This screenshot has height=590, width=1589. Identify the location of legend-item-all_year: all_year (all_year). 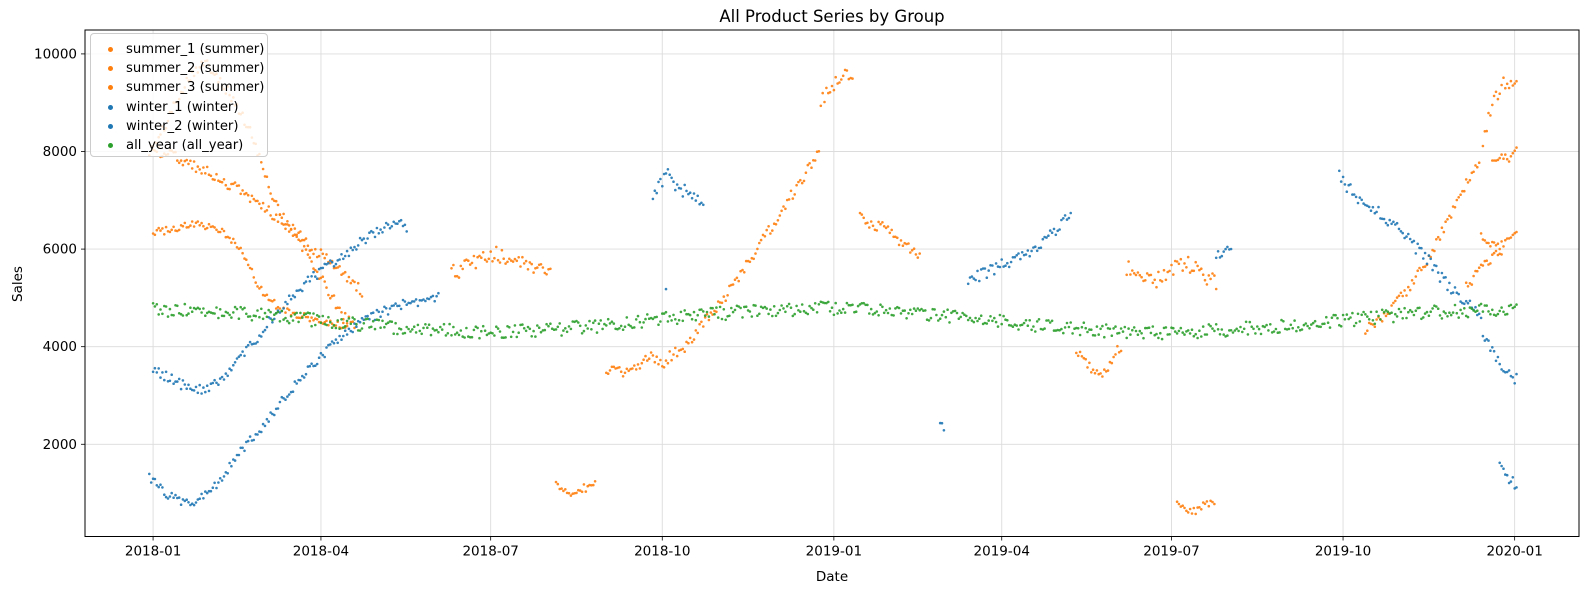
(179, 145).